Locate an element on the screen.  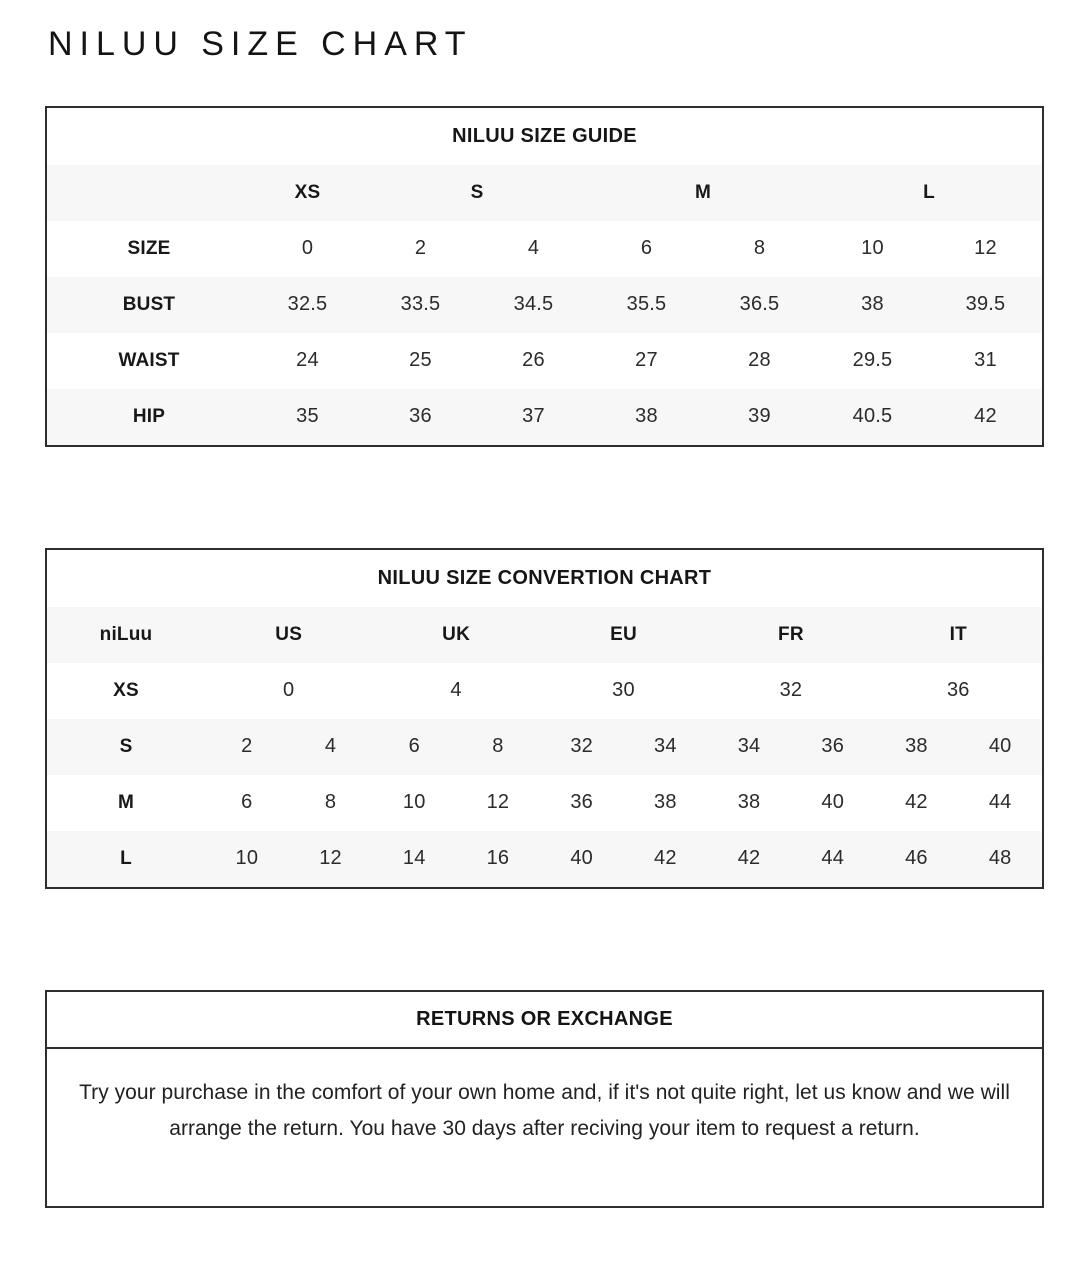
measurement-value: 28 is located at coordinates (759, 360).